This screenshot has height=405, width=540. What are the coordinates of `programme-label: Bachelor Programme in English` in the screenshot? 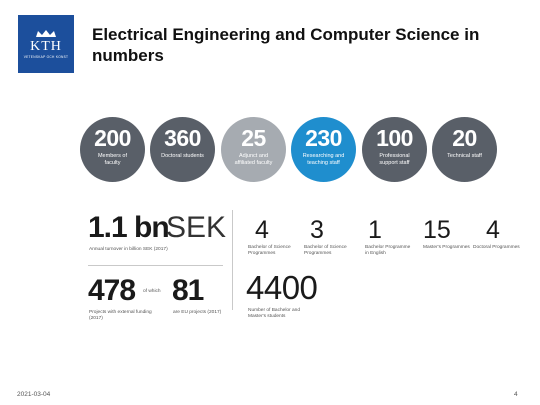 It's located at (388, 250).